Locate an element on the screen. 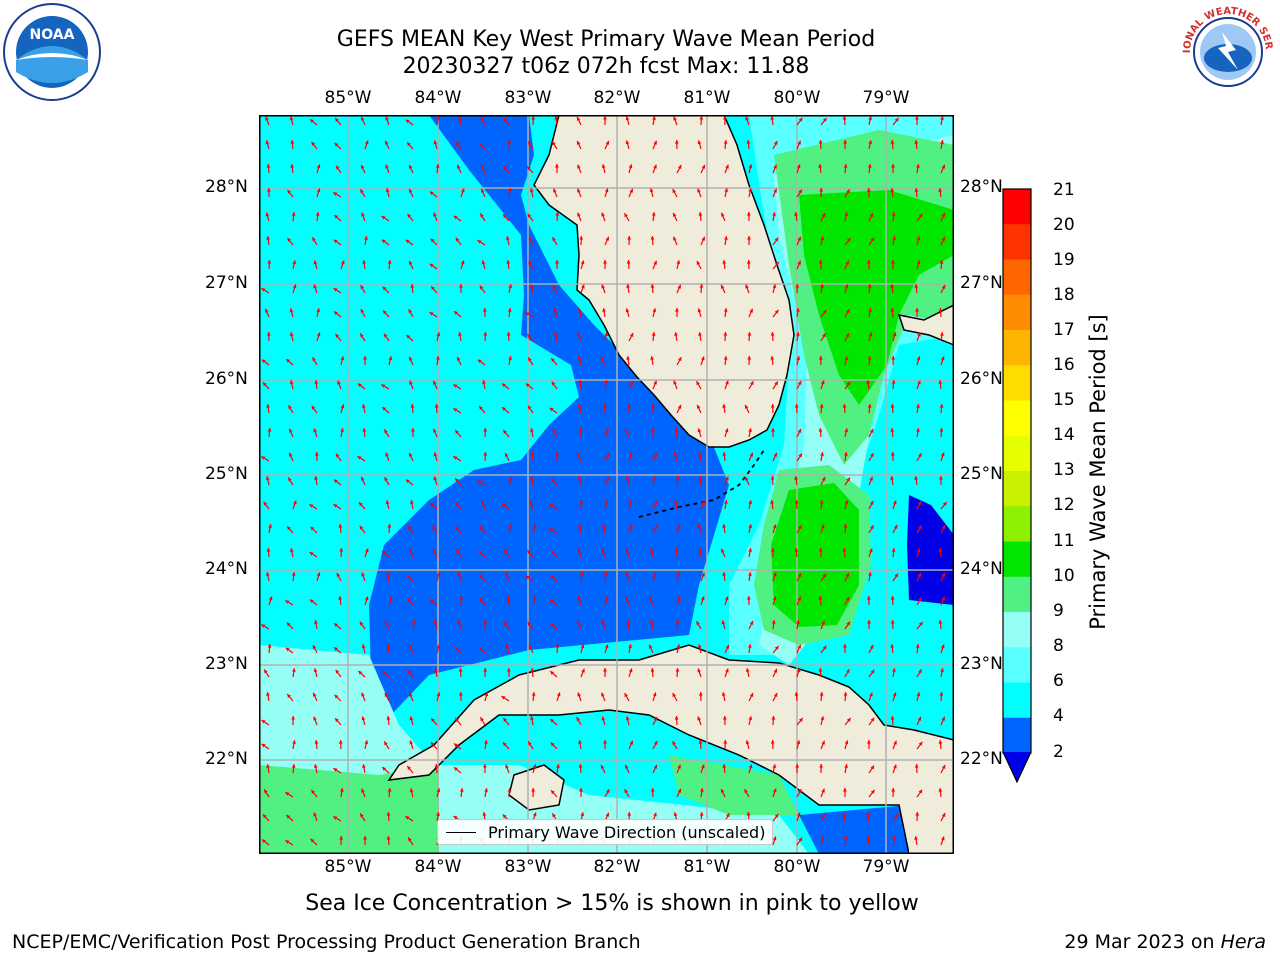 The image size is (1280, 960). lon-label: 80°W is located at coordinates (797, 867).